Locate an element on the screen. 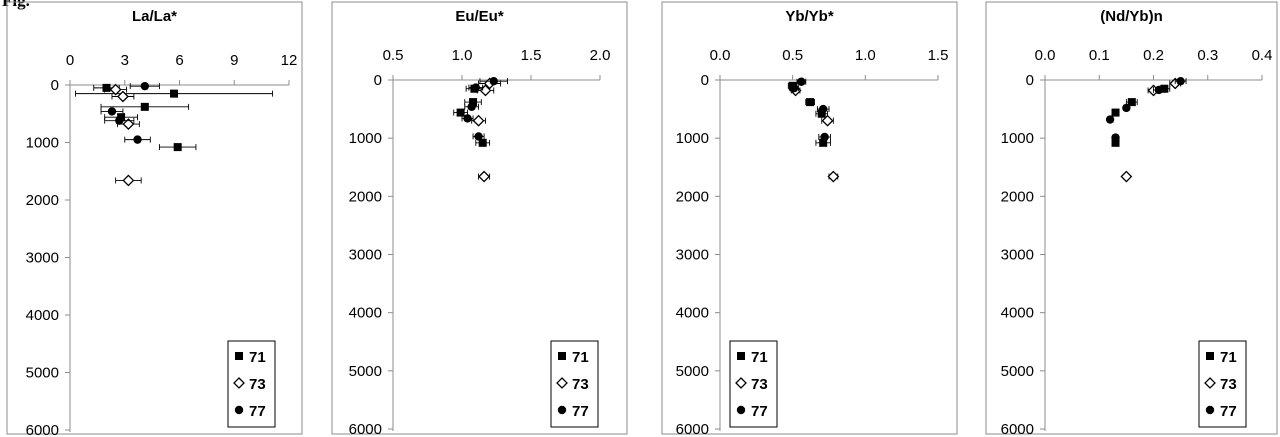 The image size is (1280, 437). x-tick-label: 0 is located at coordinates (70, 60).